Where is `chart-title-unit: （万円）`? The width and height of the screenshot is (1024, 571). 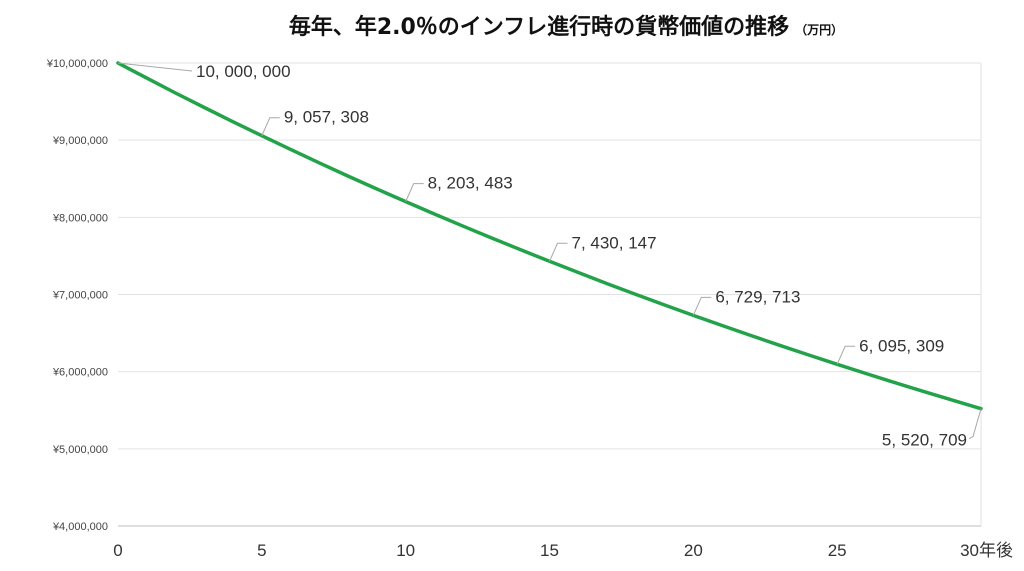
chart-title-unit: （万円） is located at coordinates (819, 29).